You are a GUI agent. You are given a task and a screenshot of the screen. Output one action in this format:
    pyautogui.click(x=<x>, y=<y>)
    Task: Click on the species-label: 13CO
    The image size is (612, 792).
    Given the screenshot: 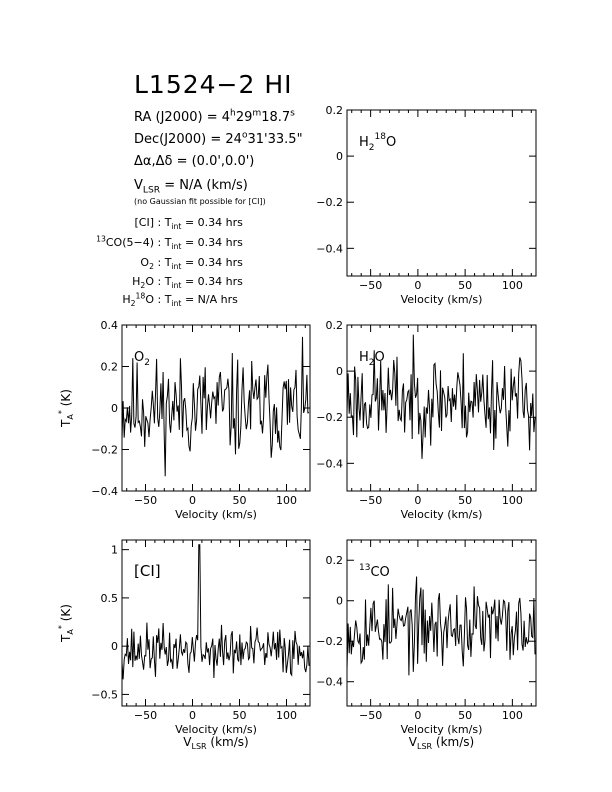 What is the action you would take?
    pyautogui.click(x=374, y=571)
    